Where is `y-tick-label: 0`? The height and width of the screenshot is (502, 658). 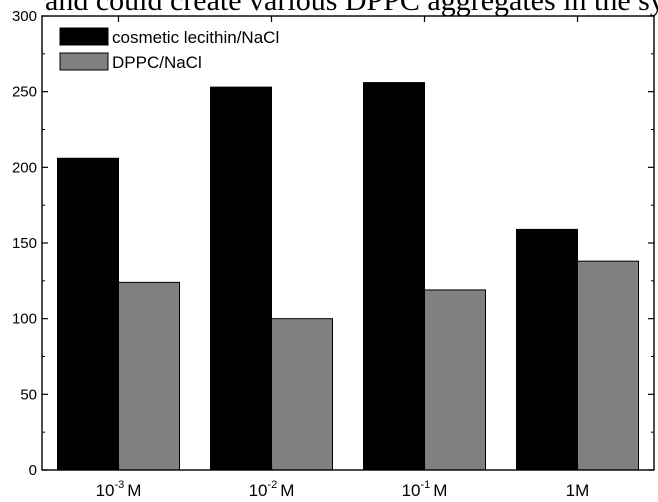
y-tick-label: 0 is located at coordinates (33, 470).